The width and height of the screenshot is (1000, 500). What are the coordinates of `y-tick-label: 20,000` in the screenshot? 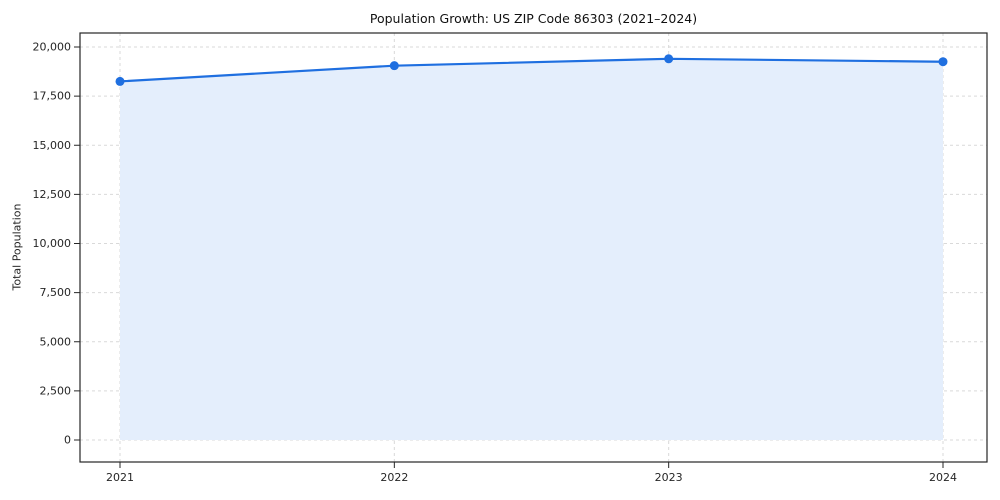 It's located at (52, 47).